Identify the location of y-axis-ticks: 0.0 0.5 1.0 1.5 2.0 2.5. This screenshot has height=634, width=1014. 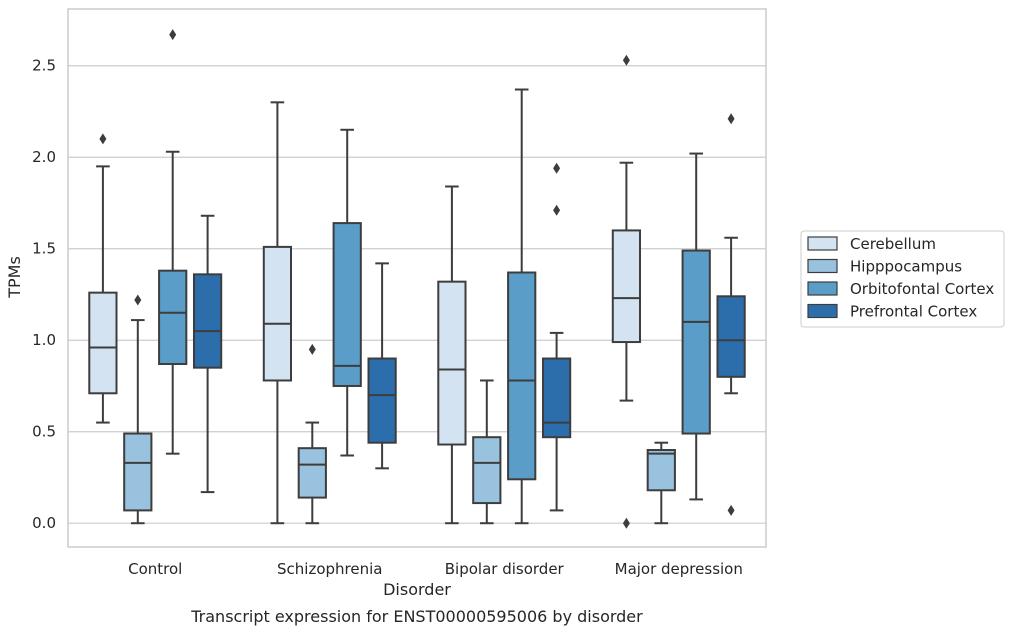
(44, 294).